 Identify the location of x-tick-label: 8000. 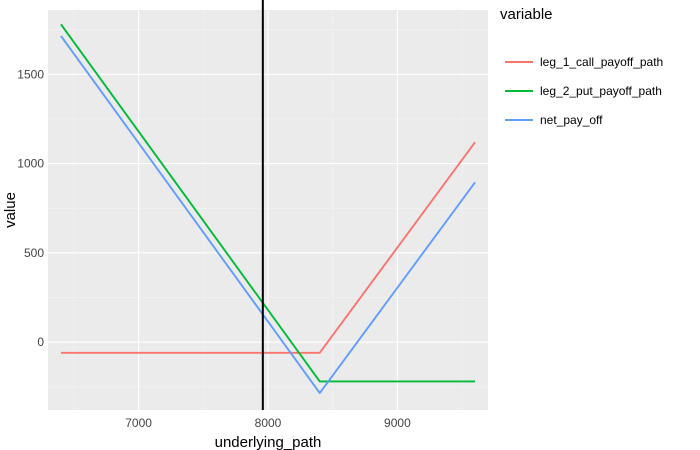
(268, 423).